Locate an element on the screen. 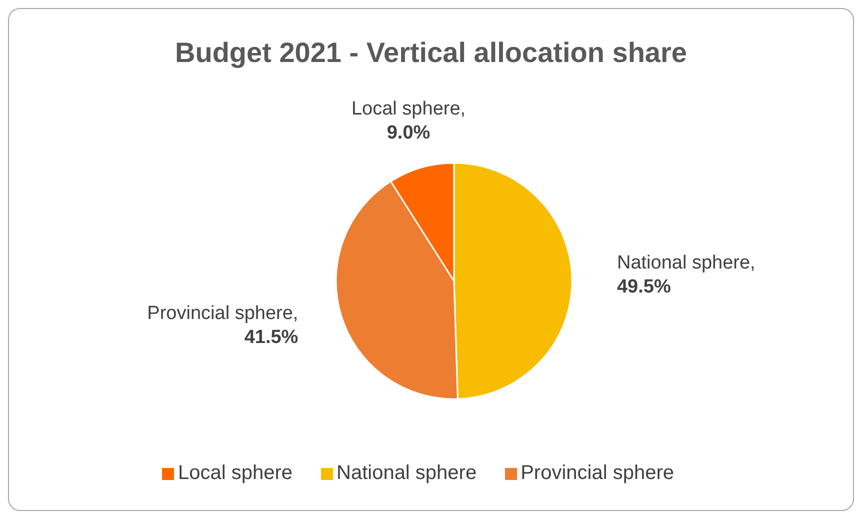  category-label: Local sphere, is located at coordinates (408, 109).